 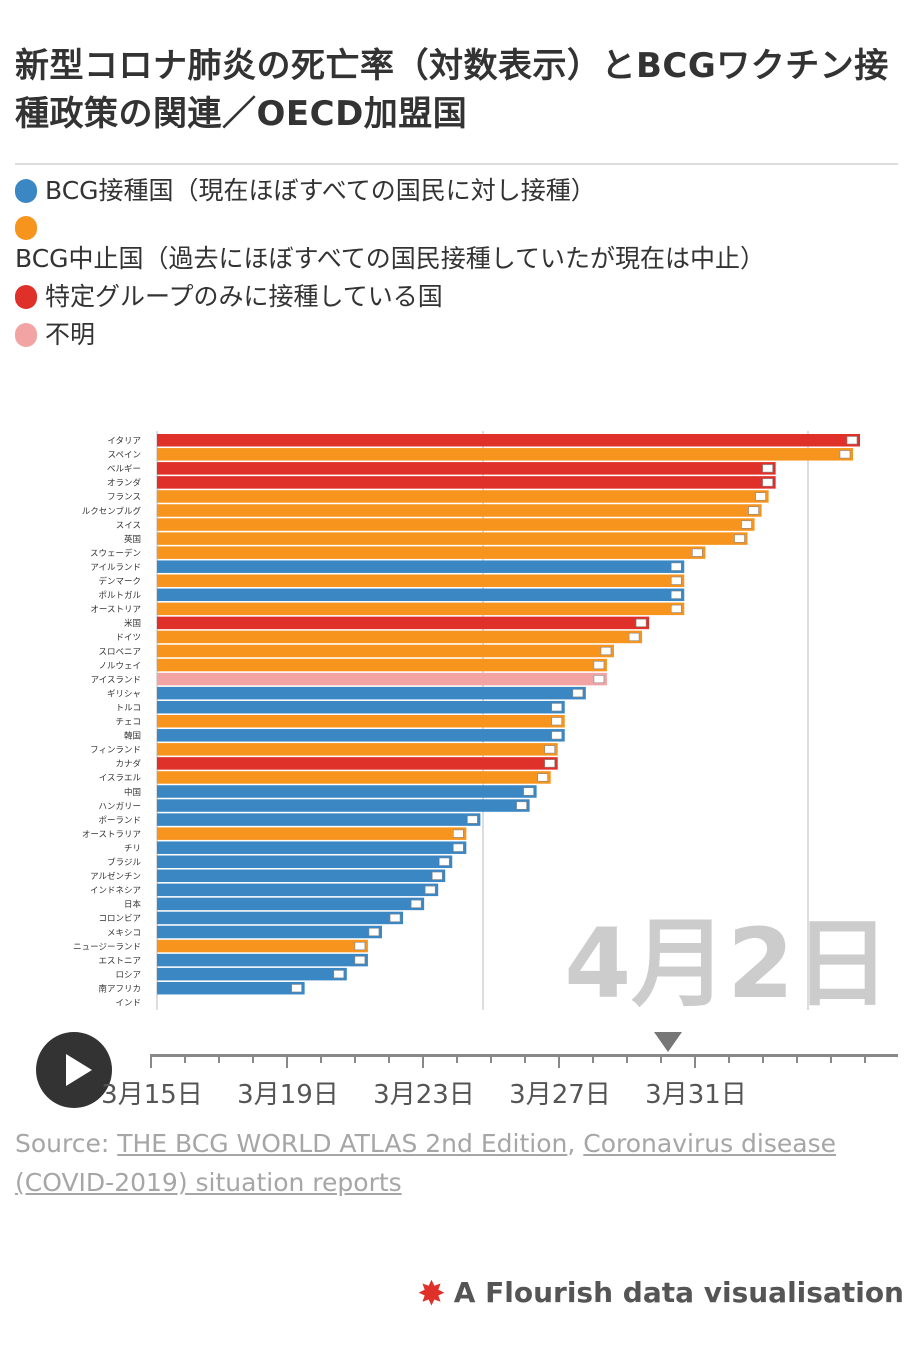 I want to click on category-label: 南アフリカ, so click(x=119, y=988).